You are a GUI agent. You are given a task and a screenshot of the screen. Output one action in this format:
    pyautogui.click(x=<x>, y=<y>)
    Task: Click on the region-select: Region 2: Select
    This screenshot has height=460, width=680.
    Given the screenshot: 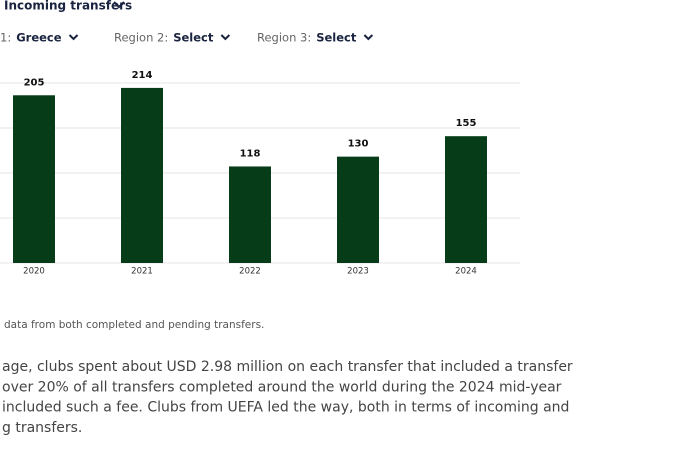 What is the action you would take?
    pyautogui.click(x=172, y=38)
    